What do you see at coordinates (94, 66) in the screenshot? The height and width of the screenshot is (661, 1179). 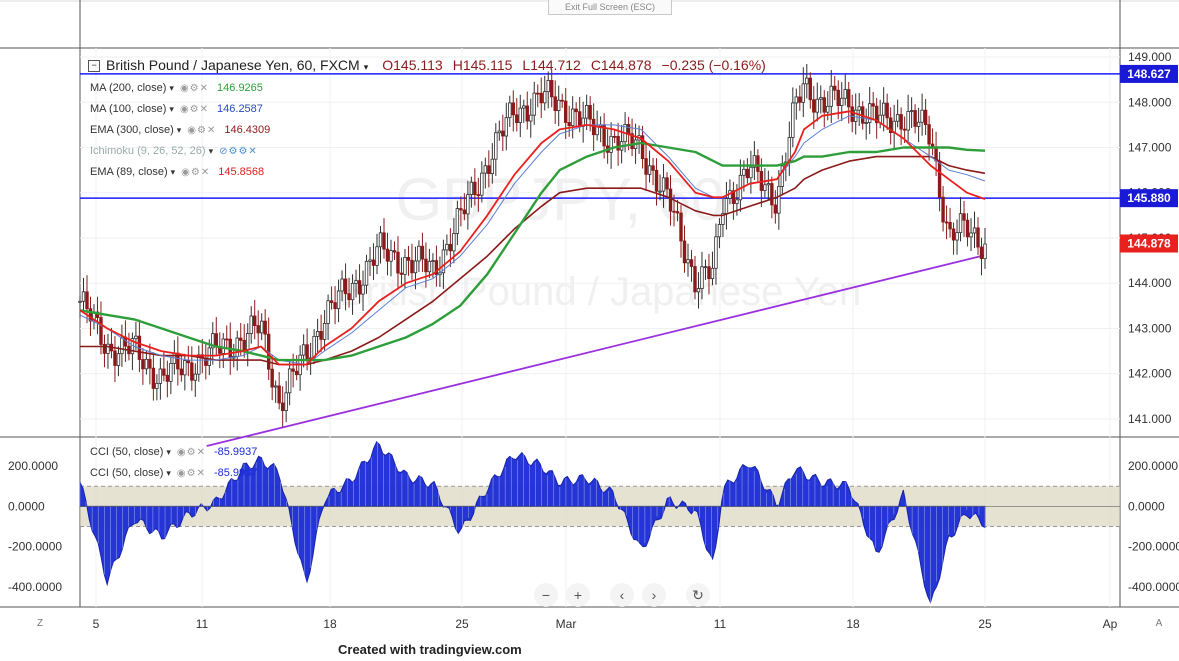 I see `collapse-icon: −` at bounding box center [94, 66].